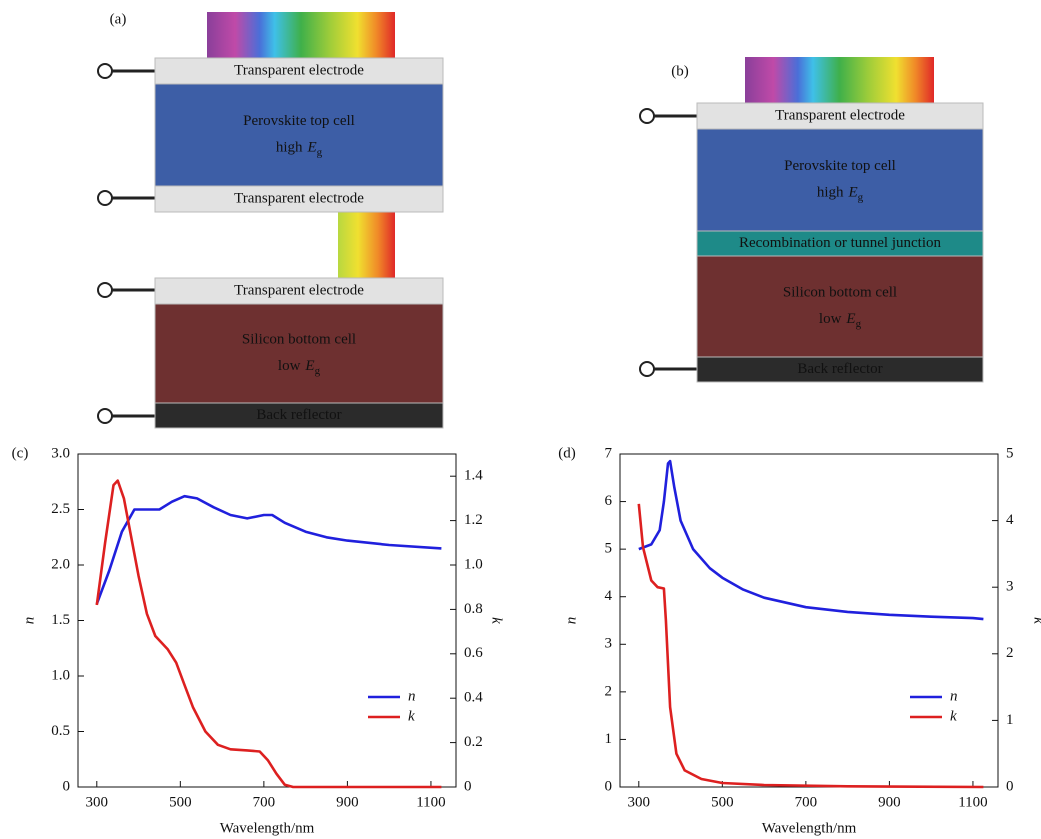  What do you see at coordinates (118, 19) in the screenshot?
I see `panel-label: (a)` at bounding box center [118, 19].